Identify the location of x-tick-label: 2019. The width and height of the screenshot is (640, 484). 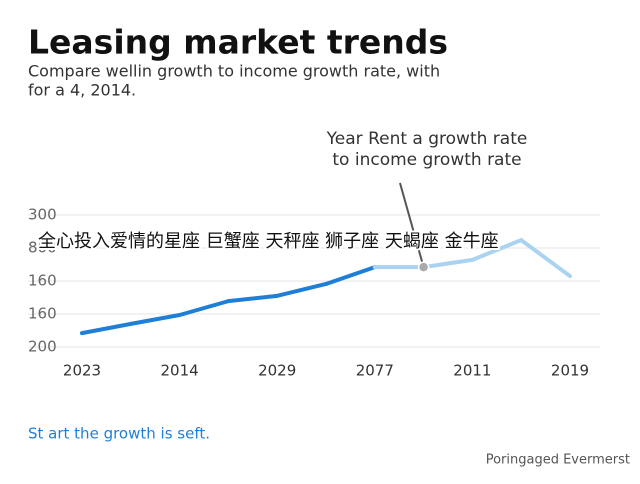
(570, 371).